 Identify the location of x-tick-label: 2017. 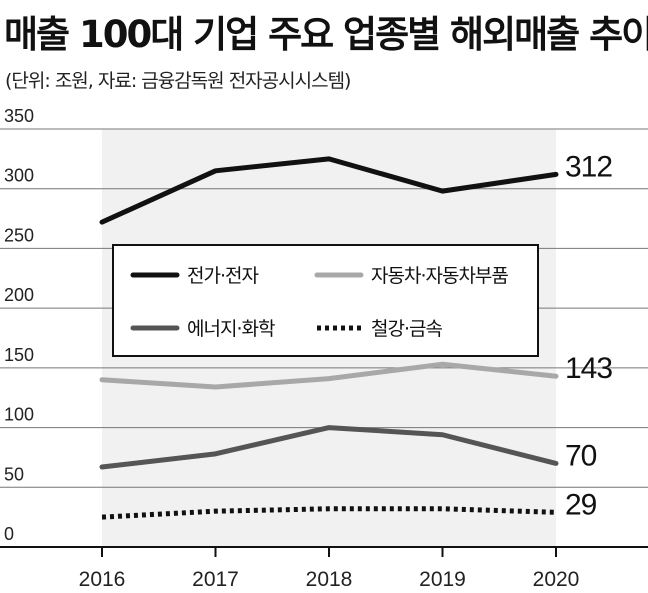
(215, 579).